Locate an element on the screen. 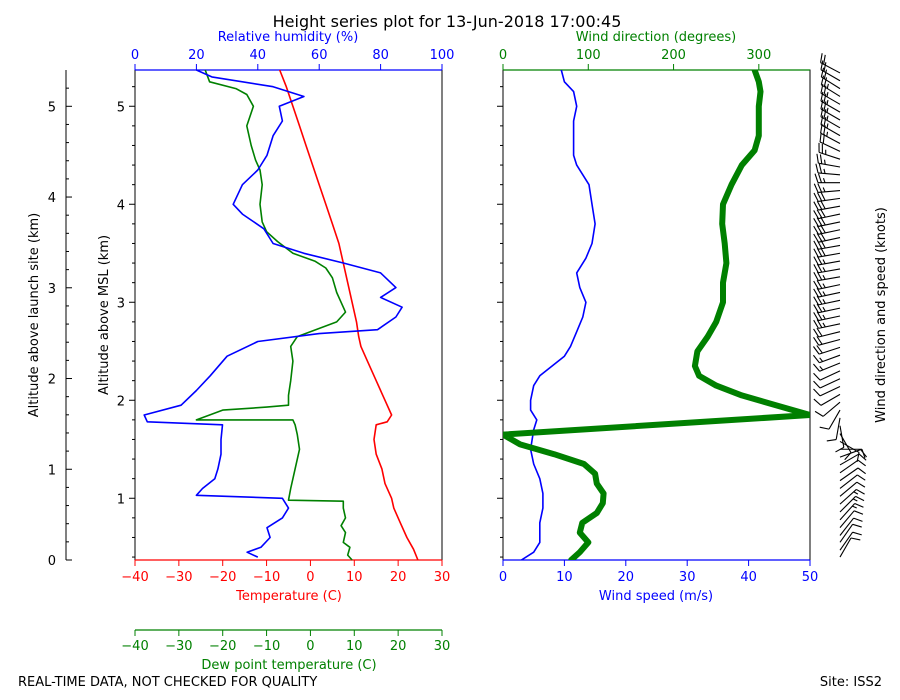 The height and width of the screenshot is (700, 900). temperature-tick-label--40: −40 is located at coordinates (134, 577).